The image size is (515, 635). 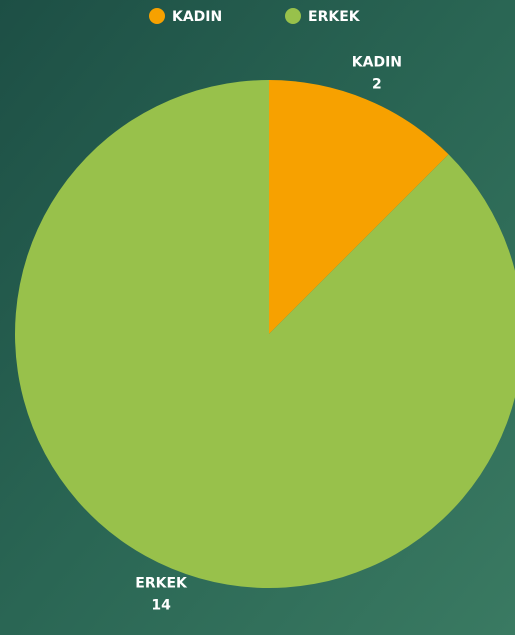 I want to click on slice-label-name: KADIN, so click(x=377, y=62).